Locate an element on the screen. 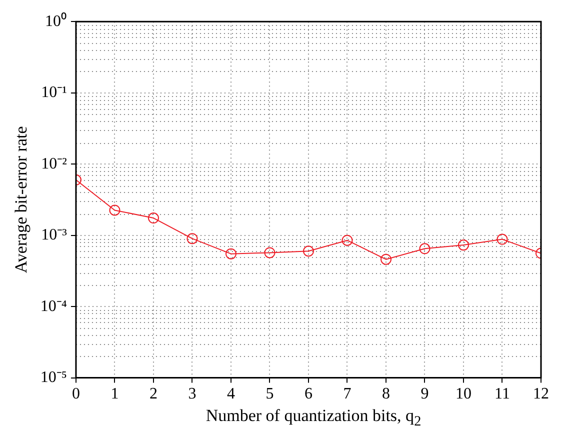 The width and height of the screenshot is (567, 433). x-tick-label: 5 is located at coordinates (270, 394).